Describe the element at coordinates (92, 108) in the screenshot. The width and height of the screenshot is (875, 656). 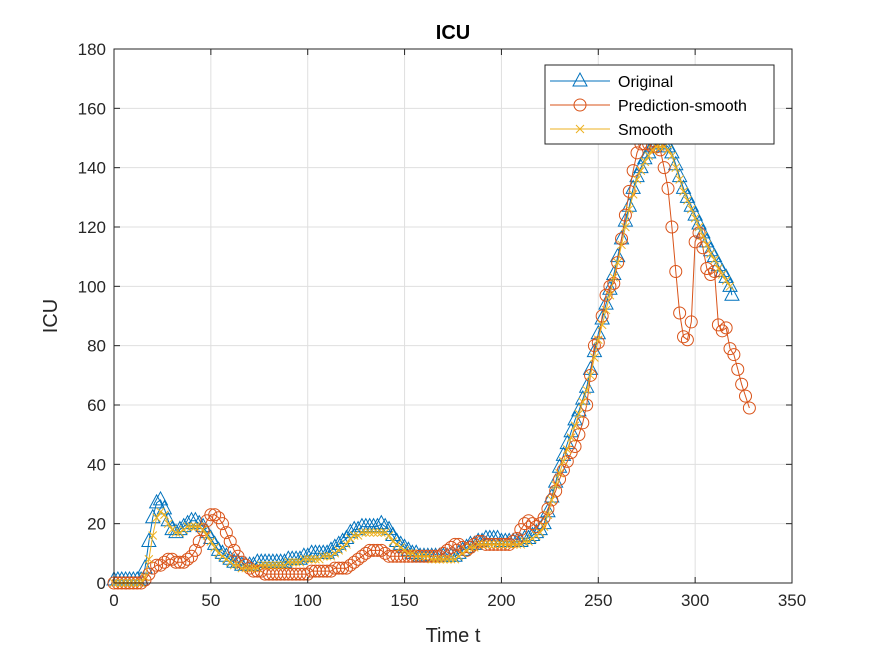
I see `y-tick-label: 160` at that location.